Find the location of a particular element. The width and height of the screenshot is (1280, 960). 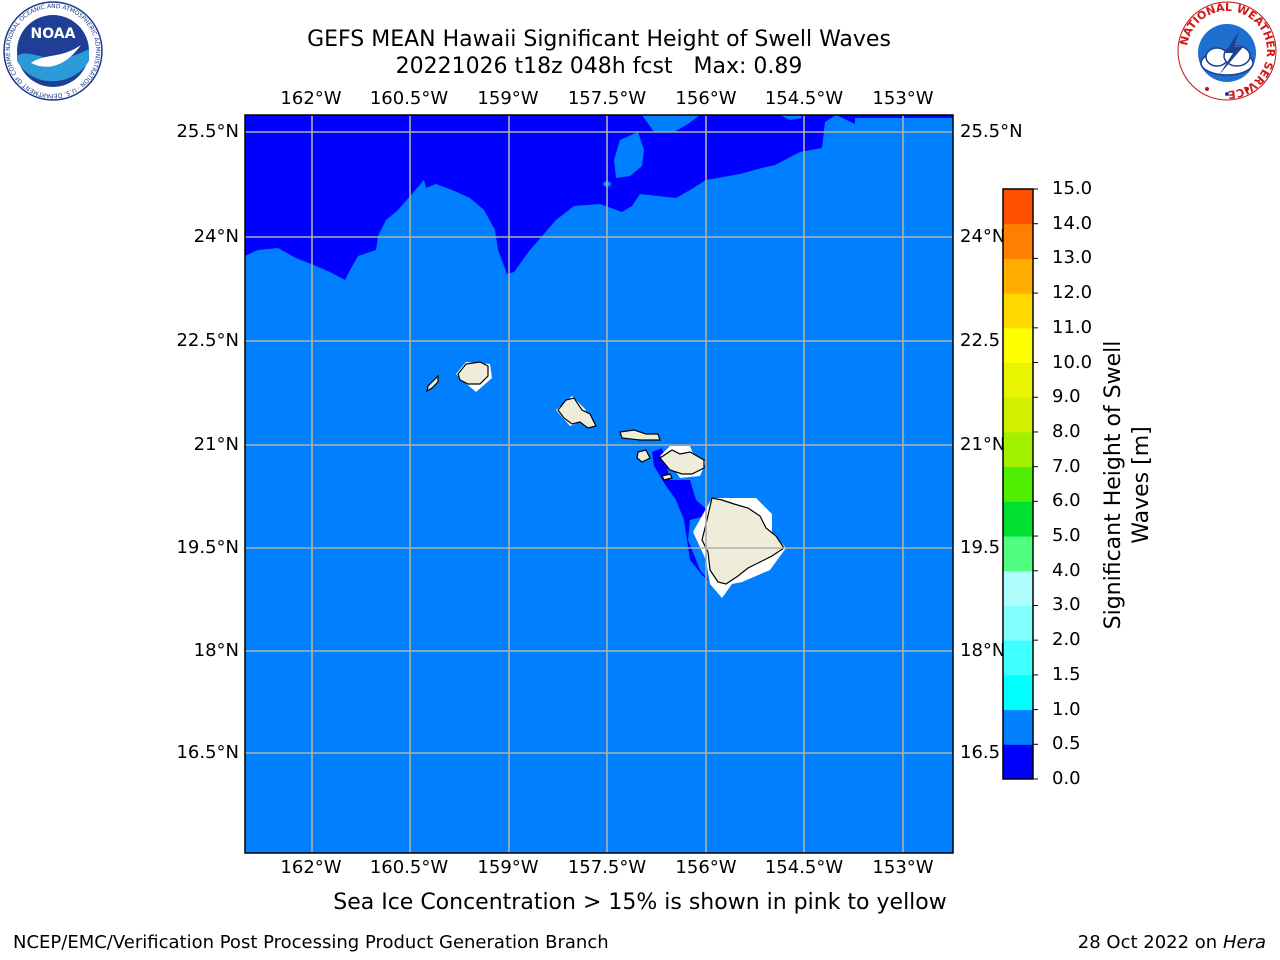

footer-machine: Hera is located at coordinates (1244, 942).